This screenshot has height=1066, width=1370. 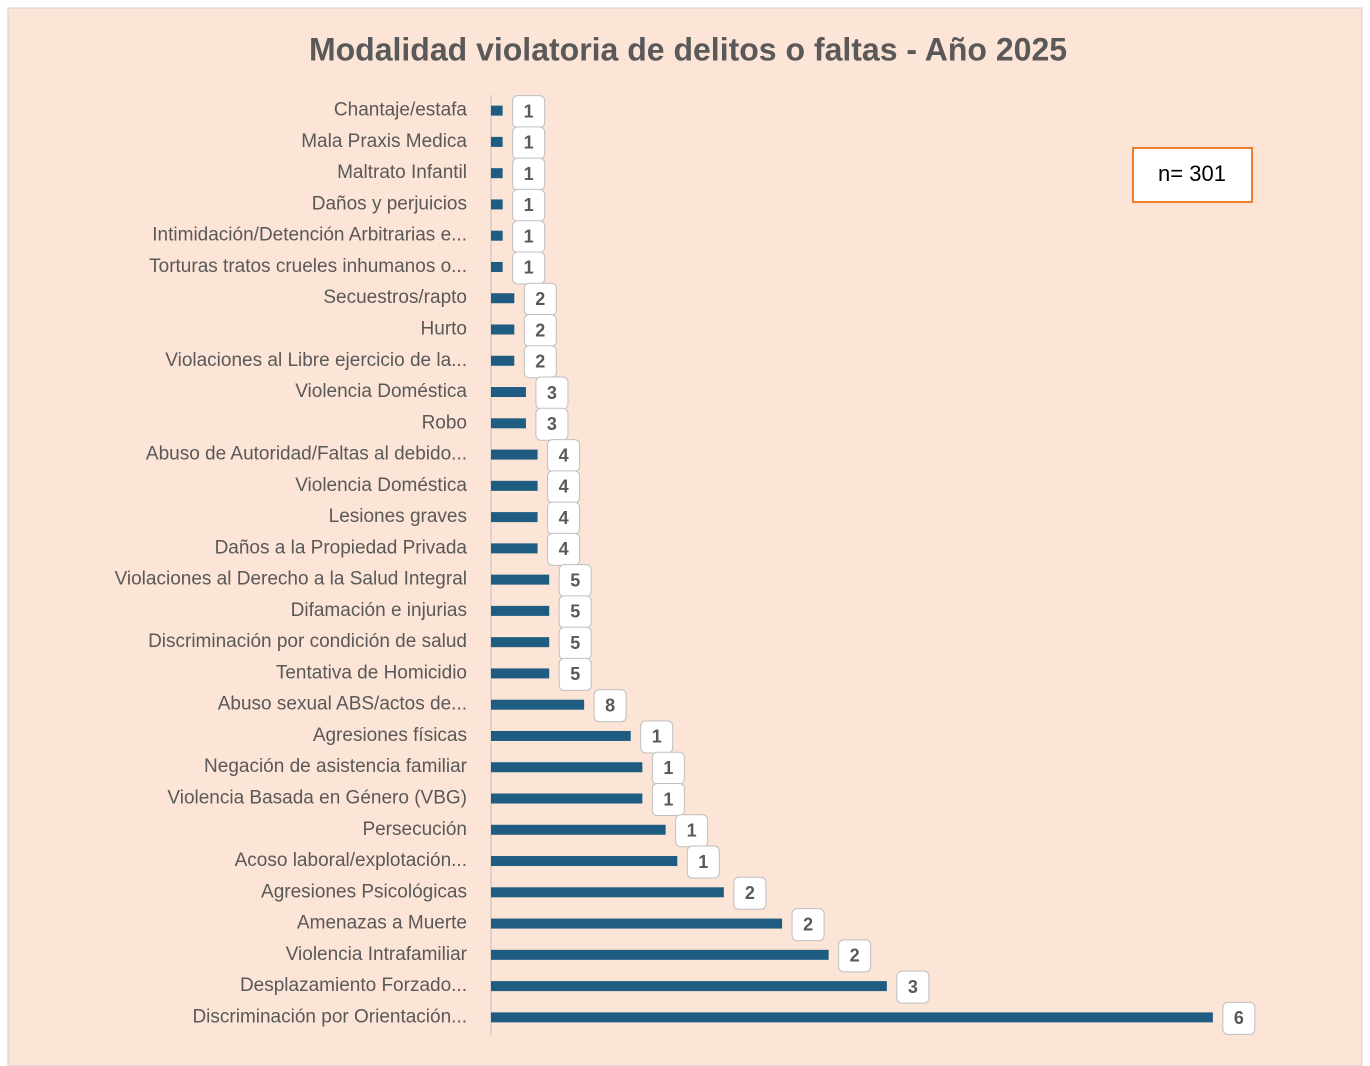 I want to click on y-tick-label: Amenazas a Muerte, so click(x=382, y=923).